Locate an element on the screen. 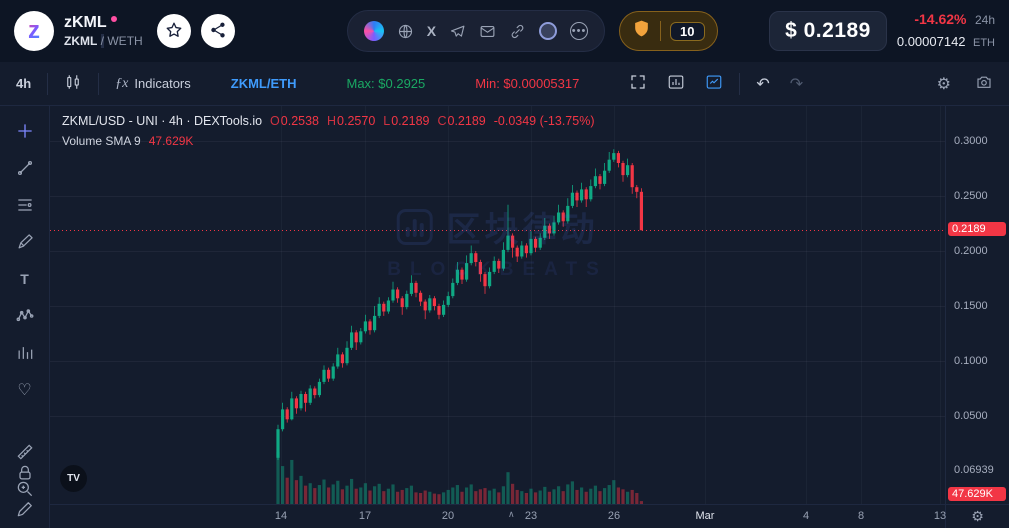  ohlc-low: L0.2189 is located at coordinates (406, 121).